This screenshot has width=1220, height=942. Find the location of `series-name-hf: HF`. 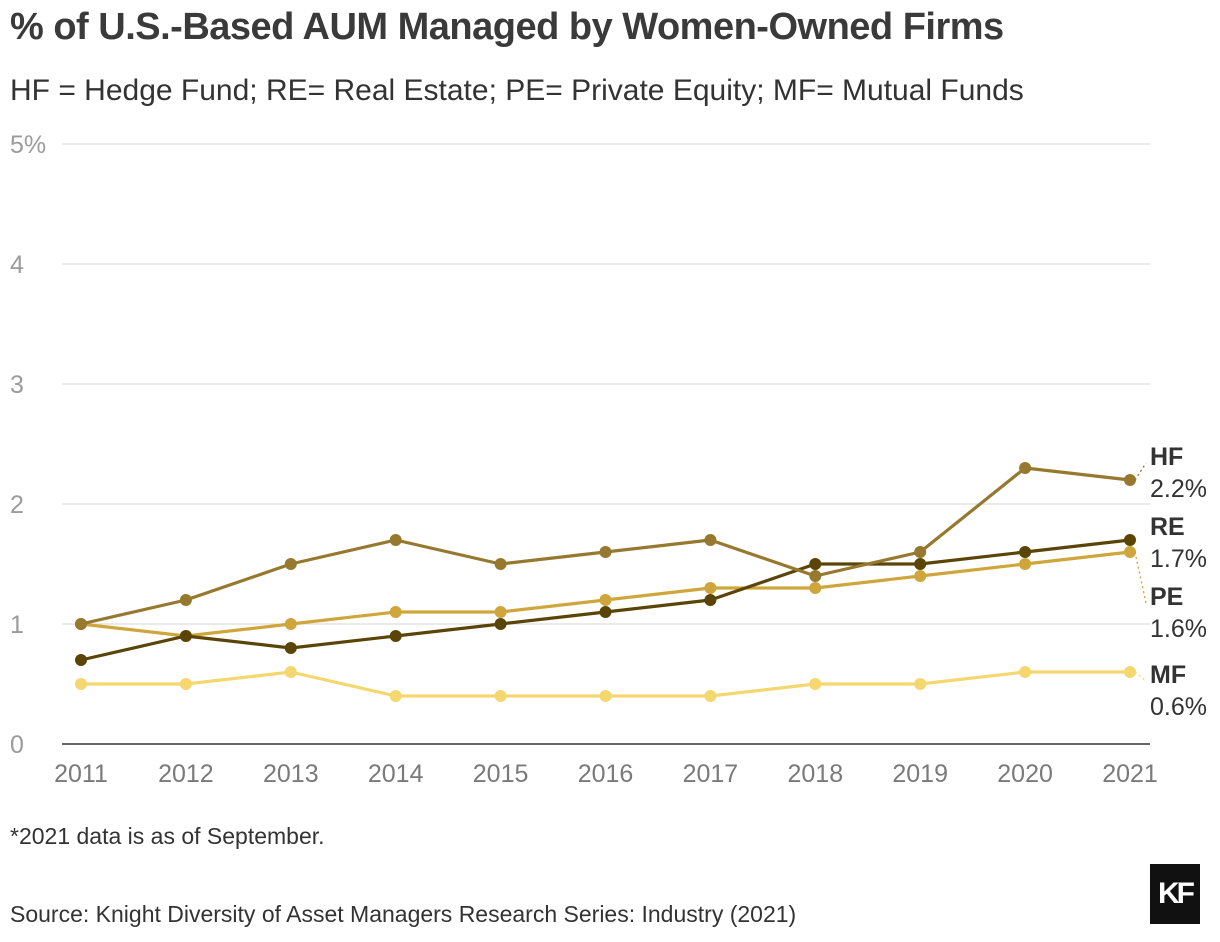

series-name-hf: HF is located at coordinates (1166, 457).